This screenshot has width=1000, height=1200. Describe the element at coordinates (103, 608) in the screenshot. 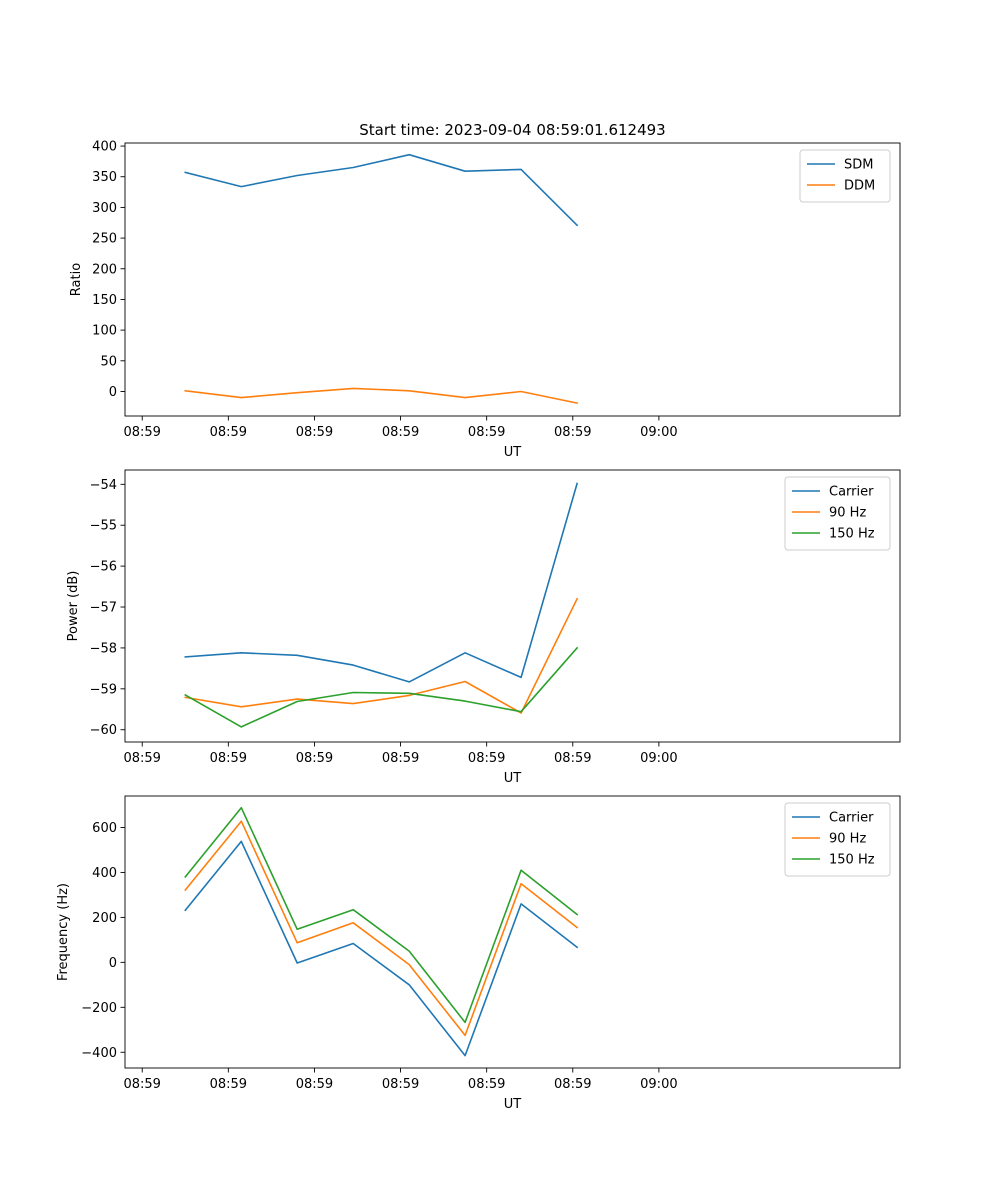

I see `y-tick-label: −57` at that location.